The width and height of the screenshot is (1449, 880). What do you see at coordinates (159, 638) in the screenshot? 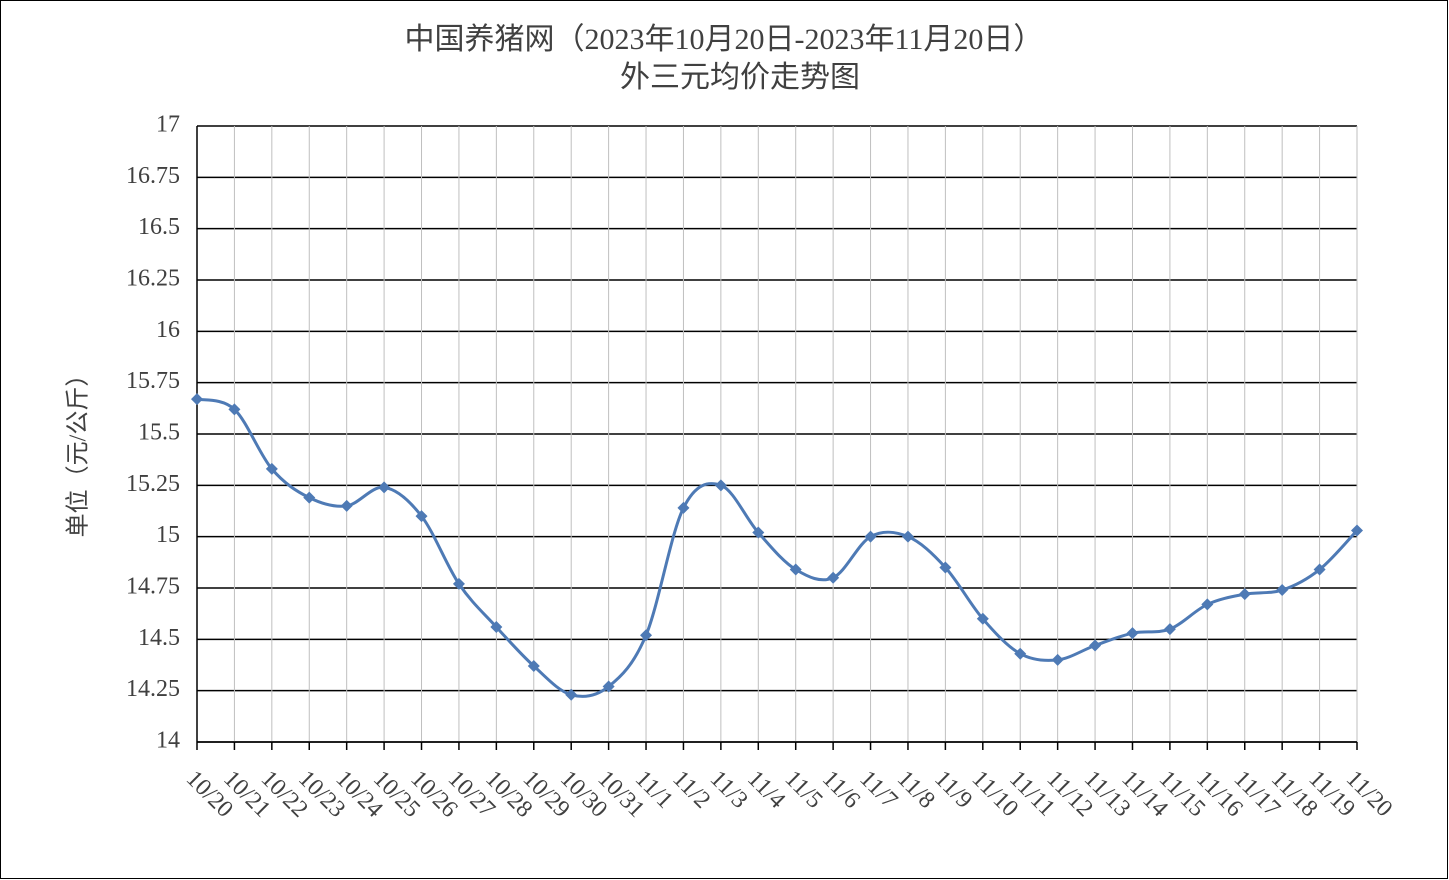
I see `y-tick-label: 14.5` at bounding box center [159, 638].